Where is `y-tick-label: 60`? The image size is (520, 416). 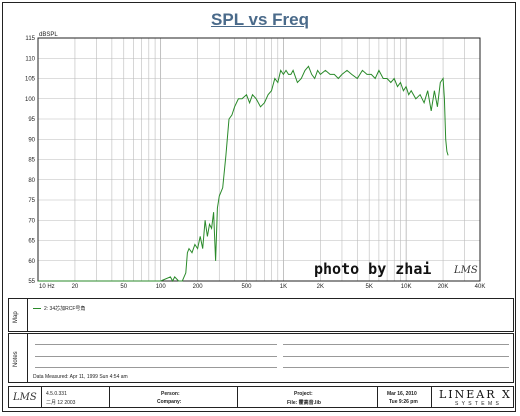
y-tick-label: 60 is located at coordinates (31, 262).